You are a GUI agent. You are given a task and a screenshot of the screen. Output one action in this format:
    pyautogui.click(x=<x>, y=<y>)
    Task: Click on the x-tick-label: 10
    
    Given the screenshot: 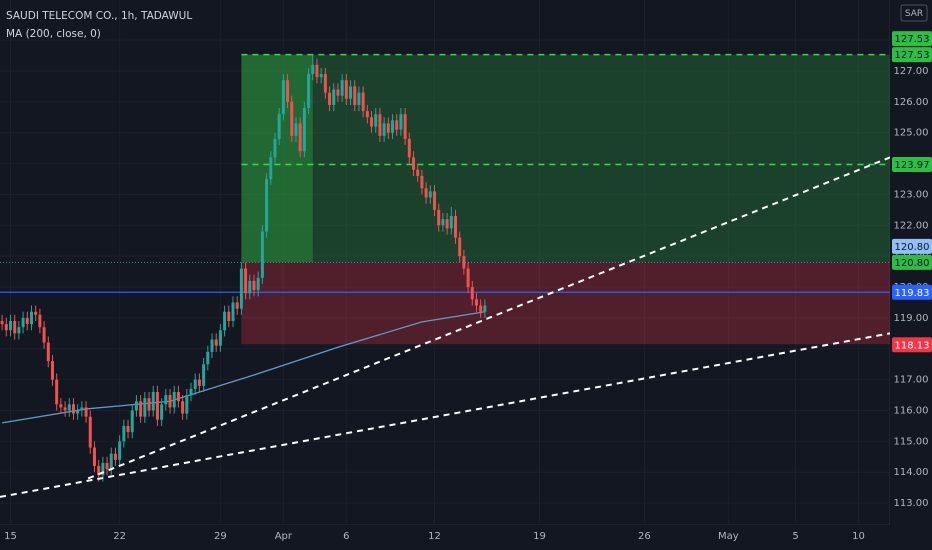 What is the action you would take?
    pyautogui.click(x=858, y=536)
    